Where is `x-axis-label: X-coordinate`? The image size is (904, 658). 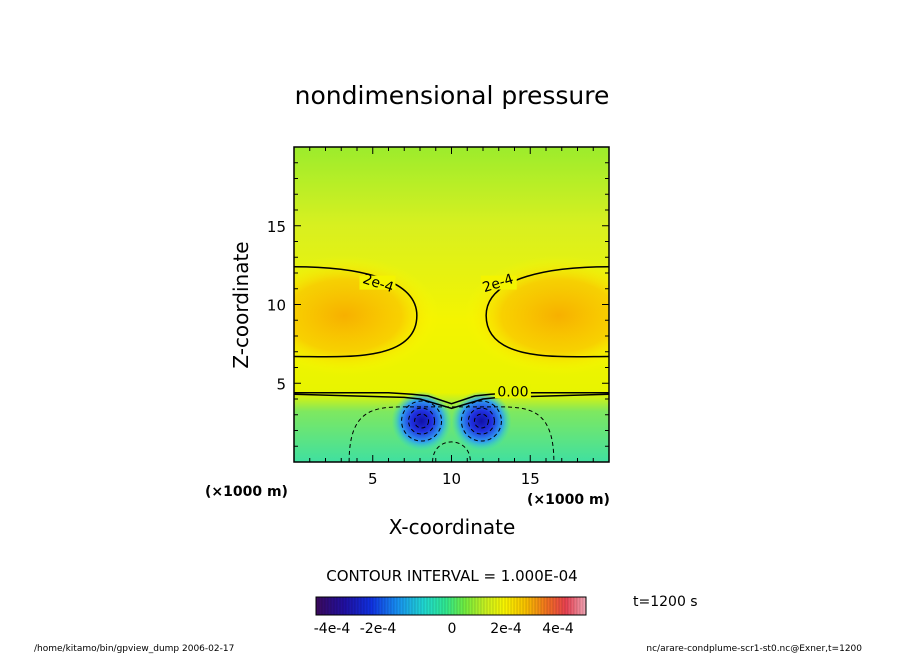
x-axis-label: X-coordinate is located at coordinates (452, 527).